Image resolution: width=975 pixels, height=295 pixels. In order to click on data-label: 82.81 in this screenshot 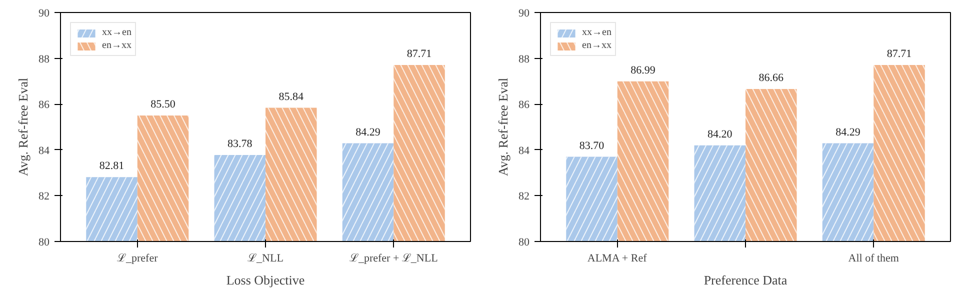, I will do `click(111, 166)`.